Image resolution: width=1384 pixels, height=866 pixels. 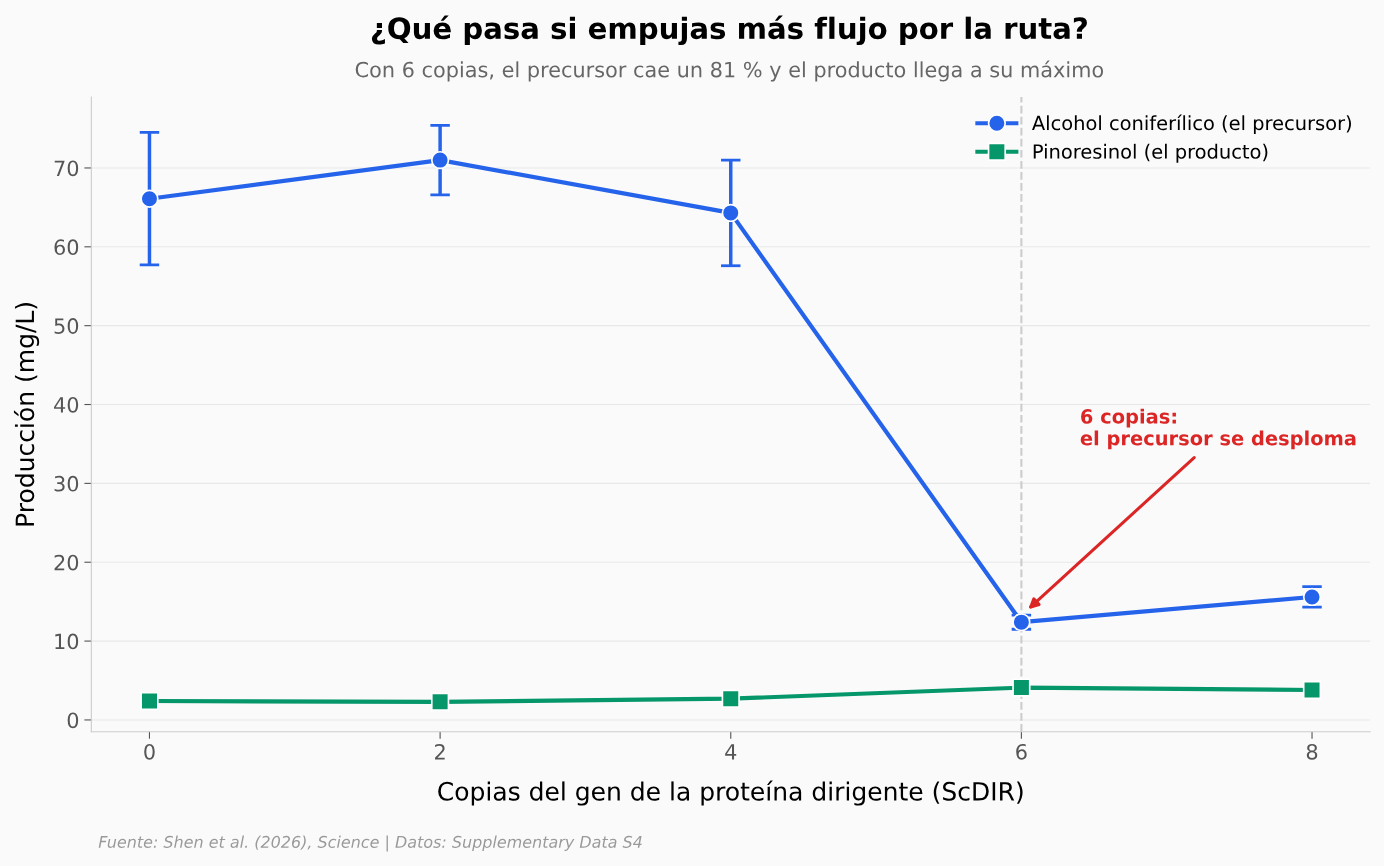 I want to click on x-tick-label: 0, so click(x=149, y=751).